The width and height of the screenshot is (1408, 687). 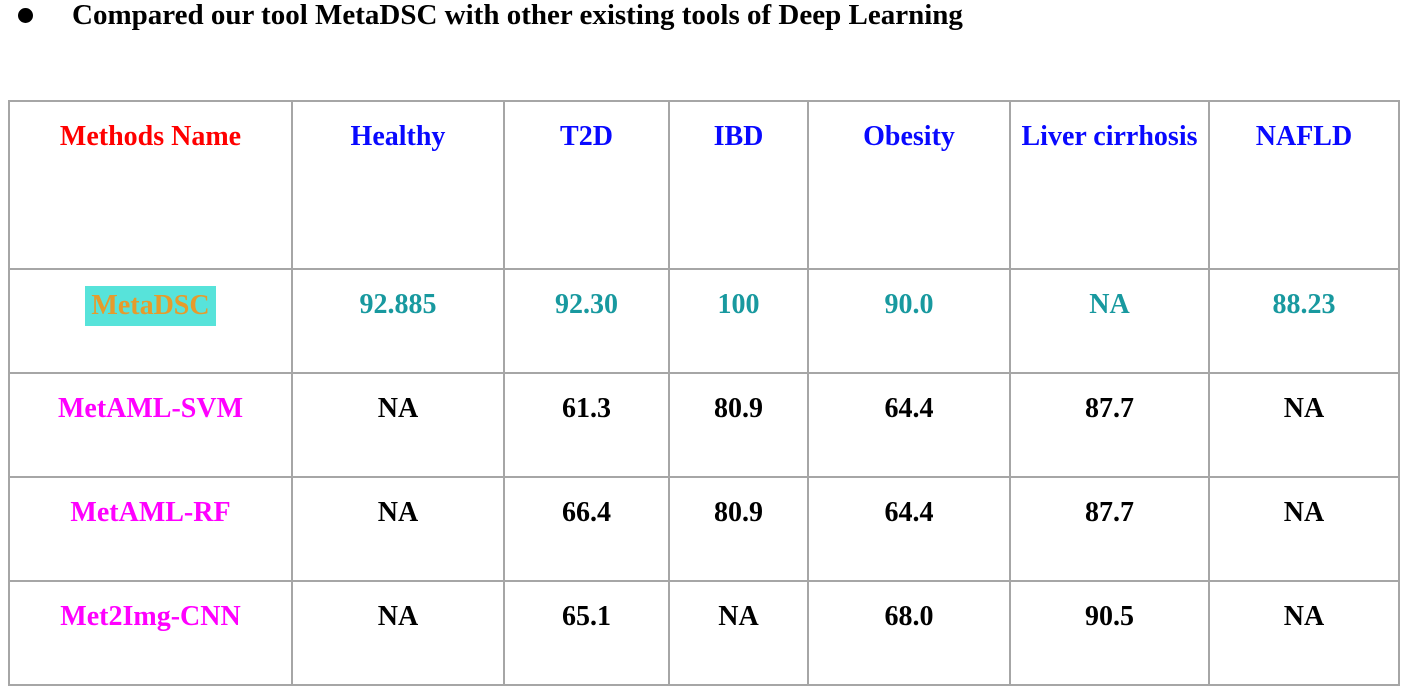 I want to click on method-name-met2img-cnn: Met2Img-CNN, so click(x=150, y=633).